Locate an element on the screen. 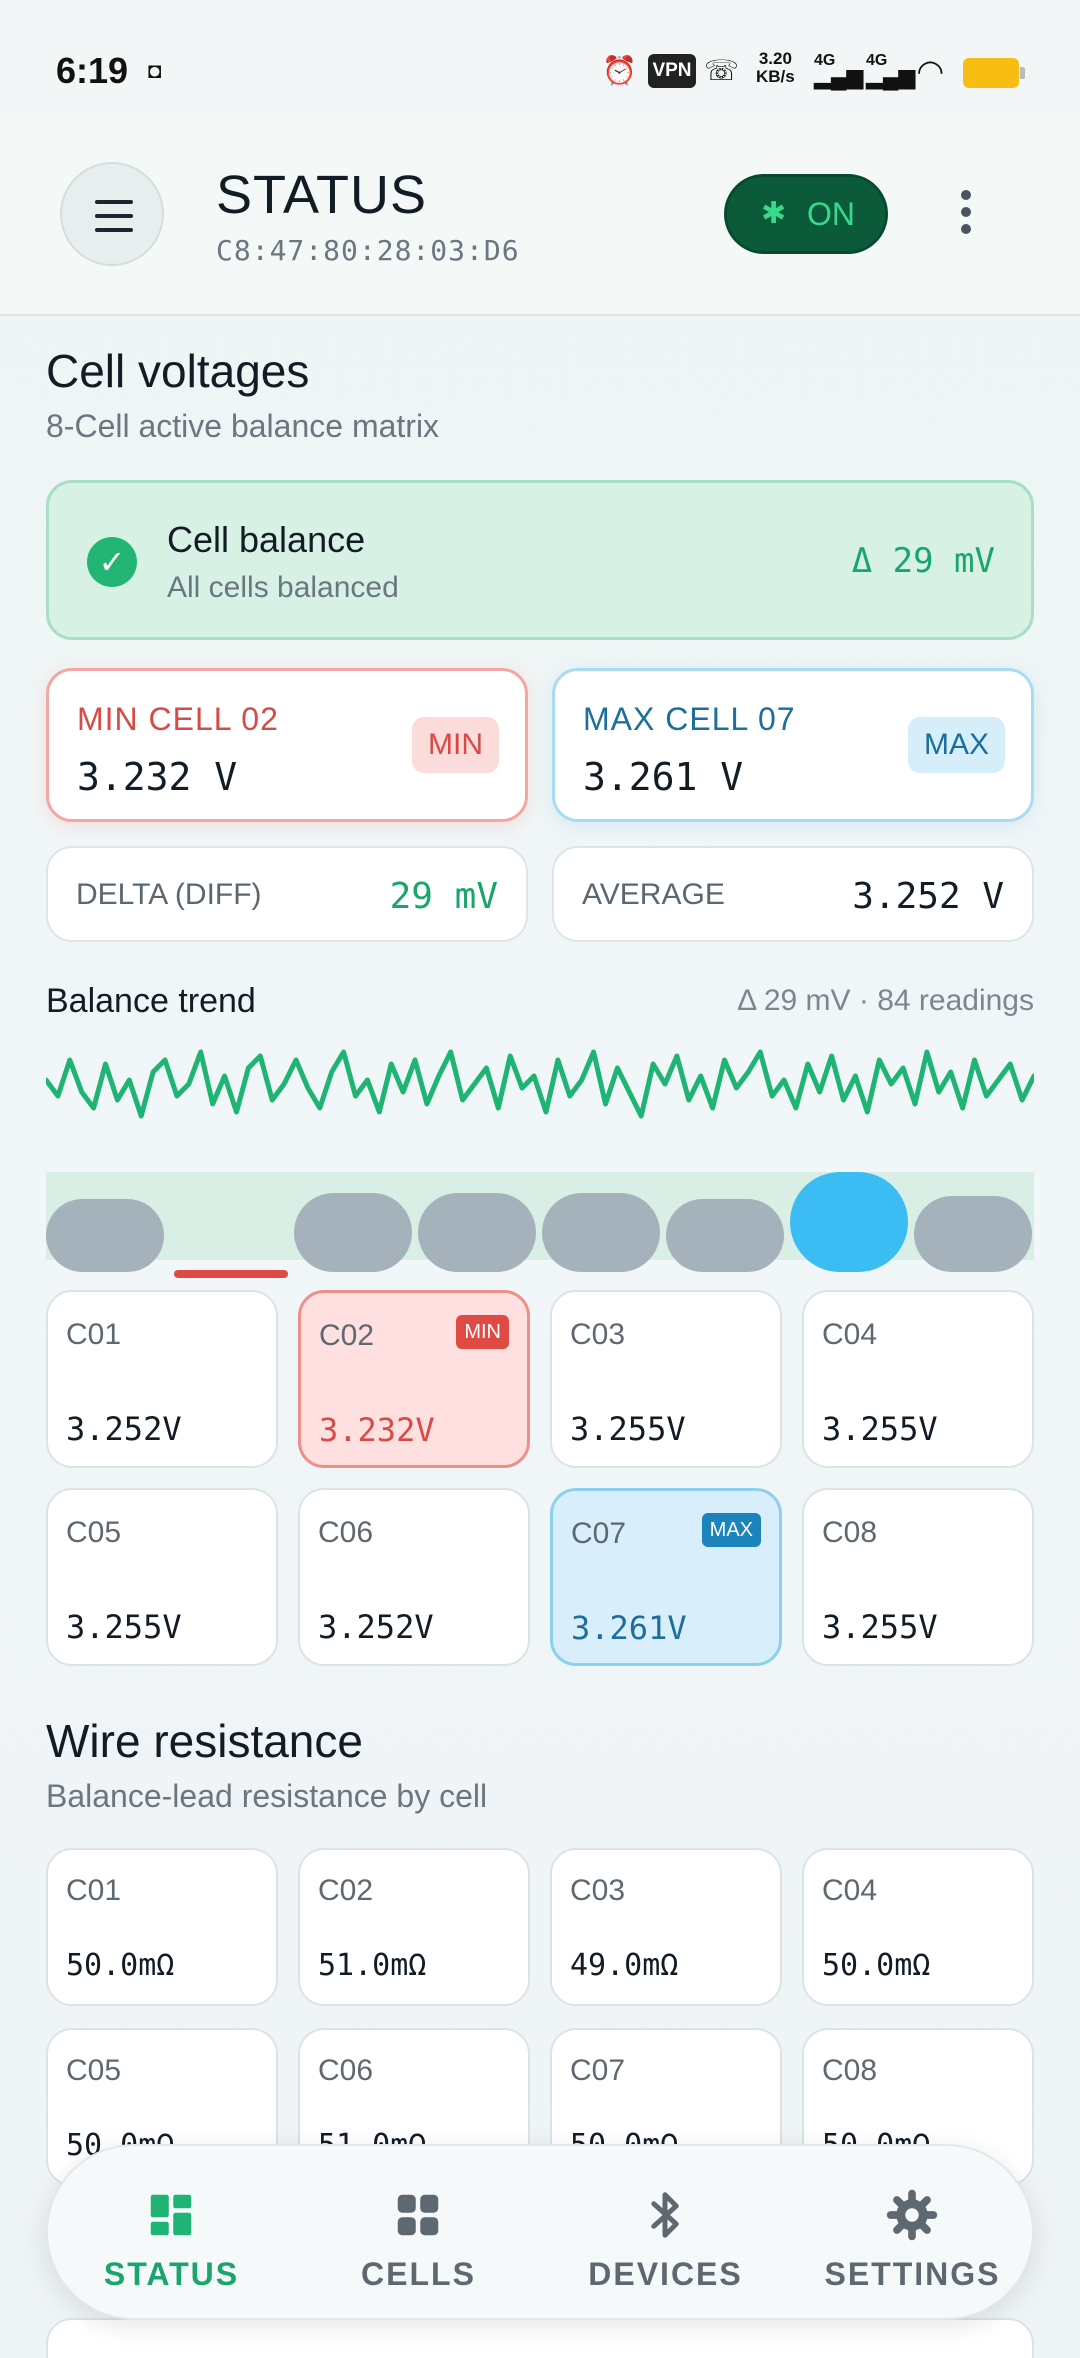 Image resolution: width=1080 pixels, height=2358 pixels. max-cell-label: MAX CELL 07 is located at coordinates (689, 719).